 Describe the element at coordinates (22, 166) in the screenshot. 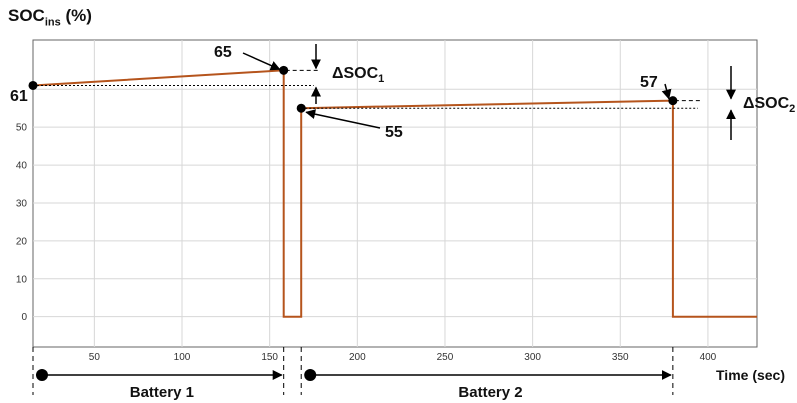

I see `y-tick-label: 40` at that location.